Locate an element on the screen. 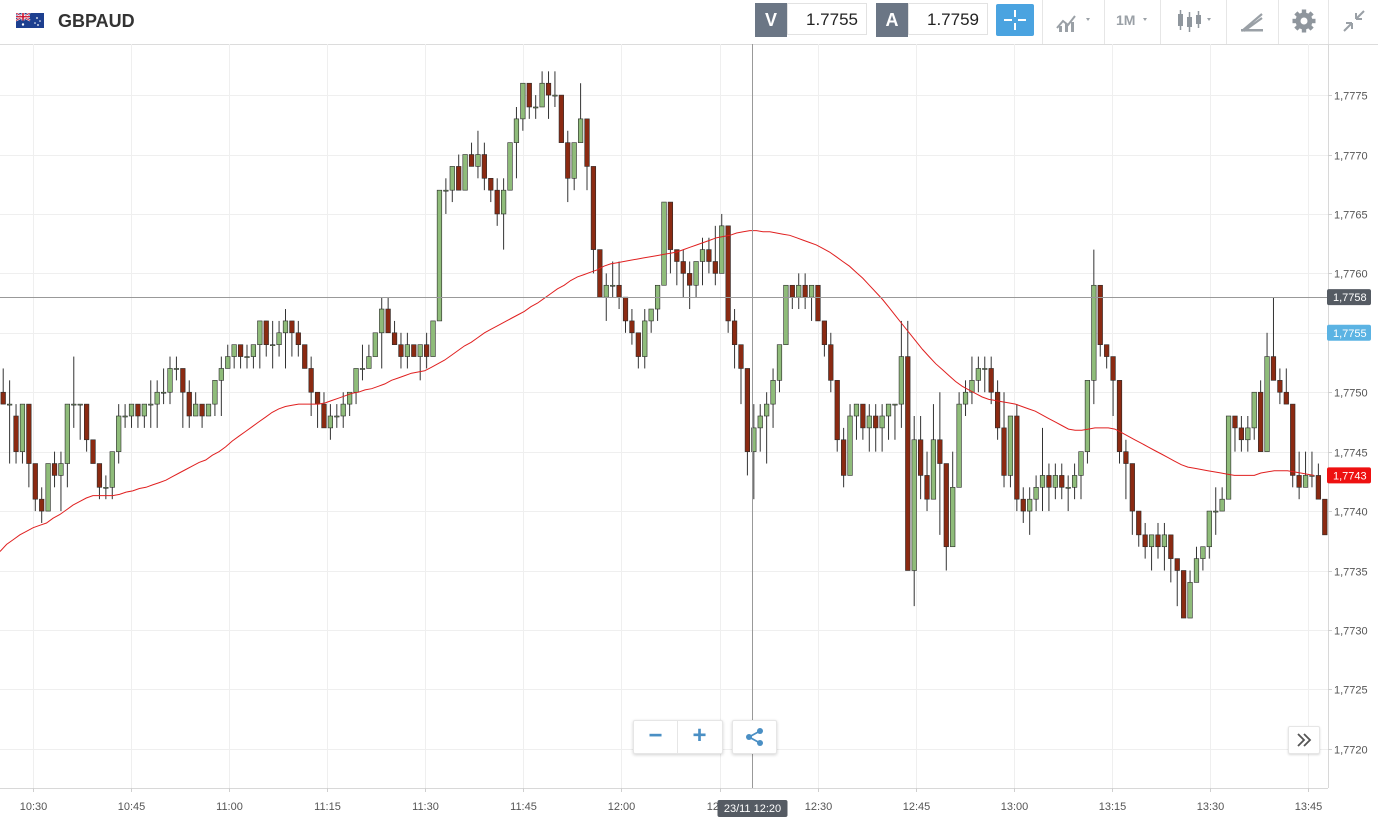 Image resolution: width=1378 pixels, height=819 pixels. candle-style-button is located at coordinates (1193, 22).